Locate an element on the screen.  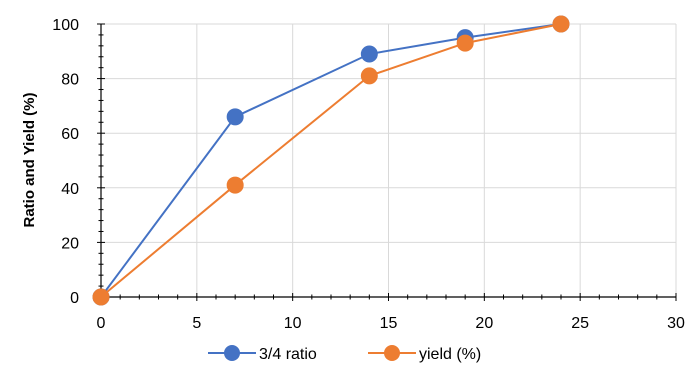
legend-entry: yield (%) is located at coordinates (424, 354).